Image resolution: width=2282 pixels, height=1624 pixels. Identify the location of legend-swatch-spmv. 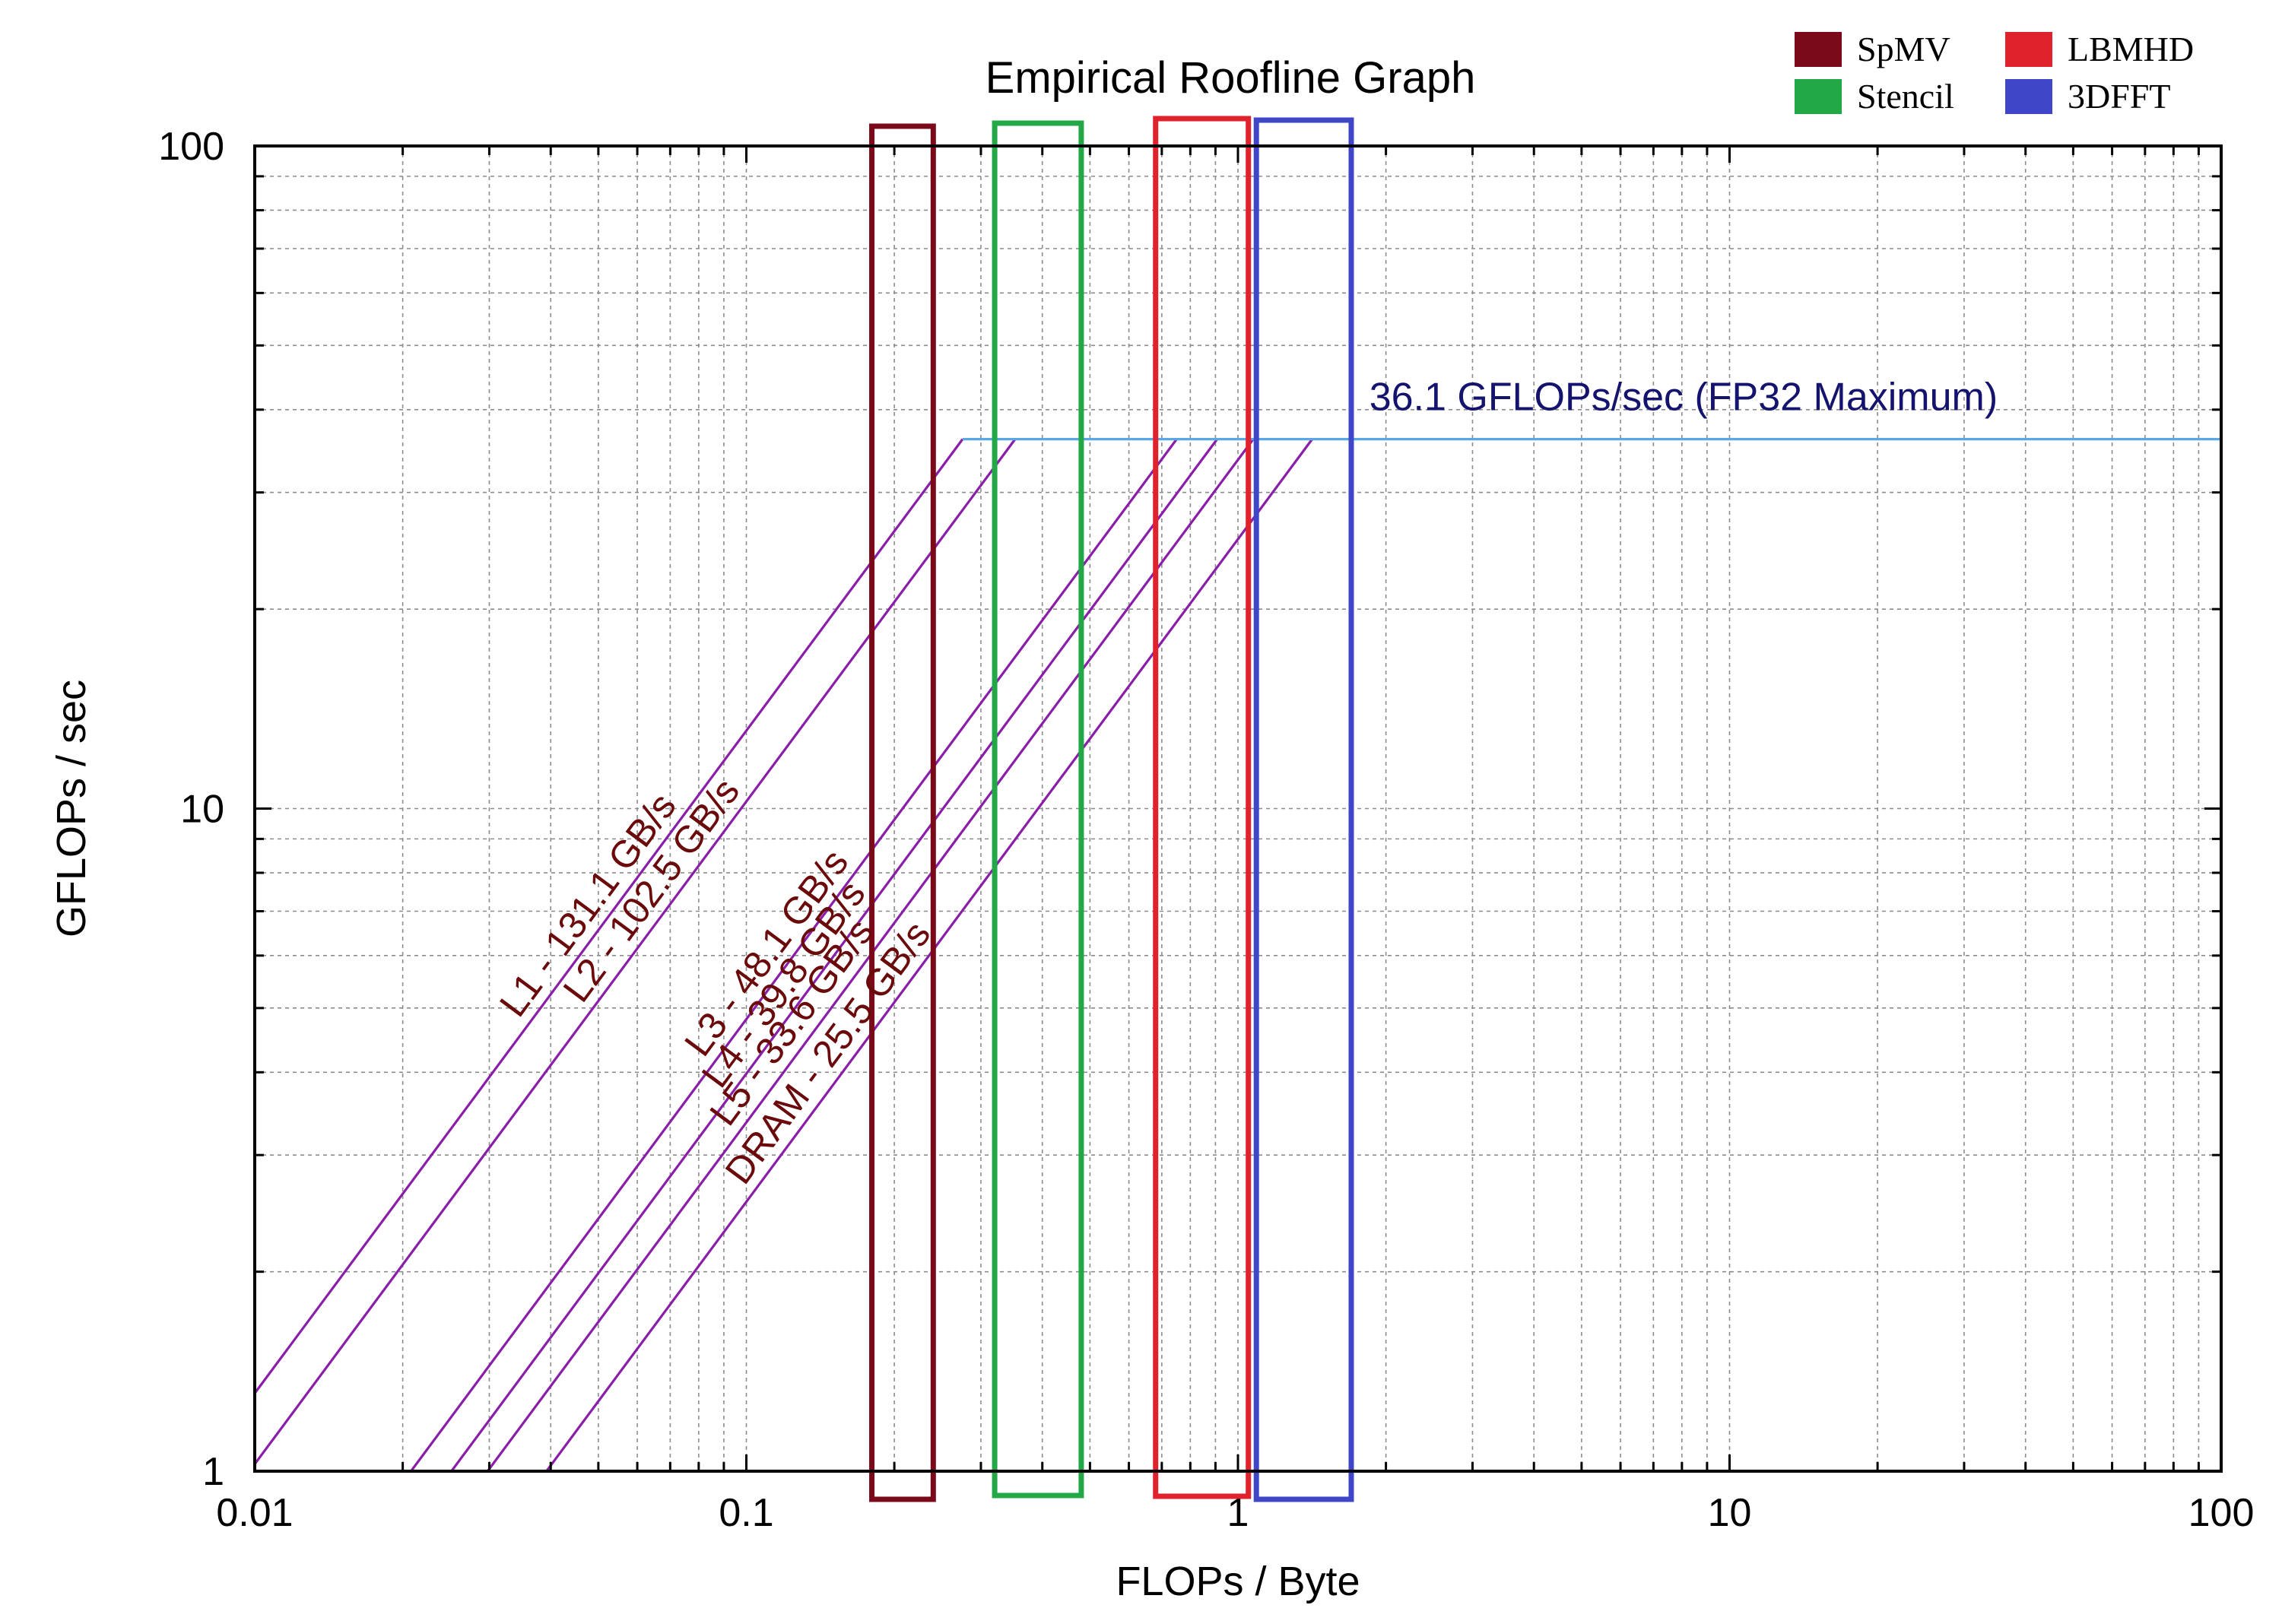
(1818, 49).